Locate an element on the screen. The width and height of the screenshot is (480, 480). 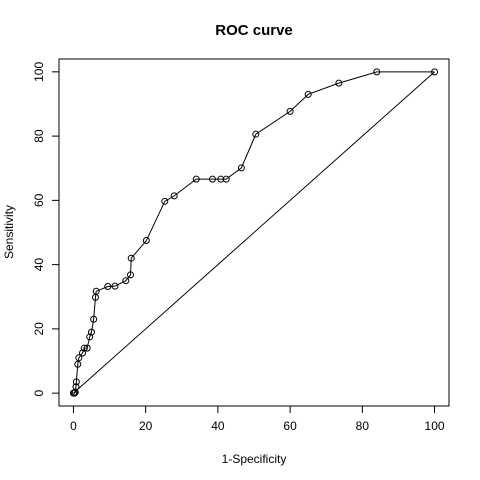
x-axis: 0 20 40 60 80 100 is located at coordinates (257, 419).